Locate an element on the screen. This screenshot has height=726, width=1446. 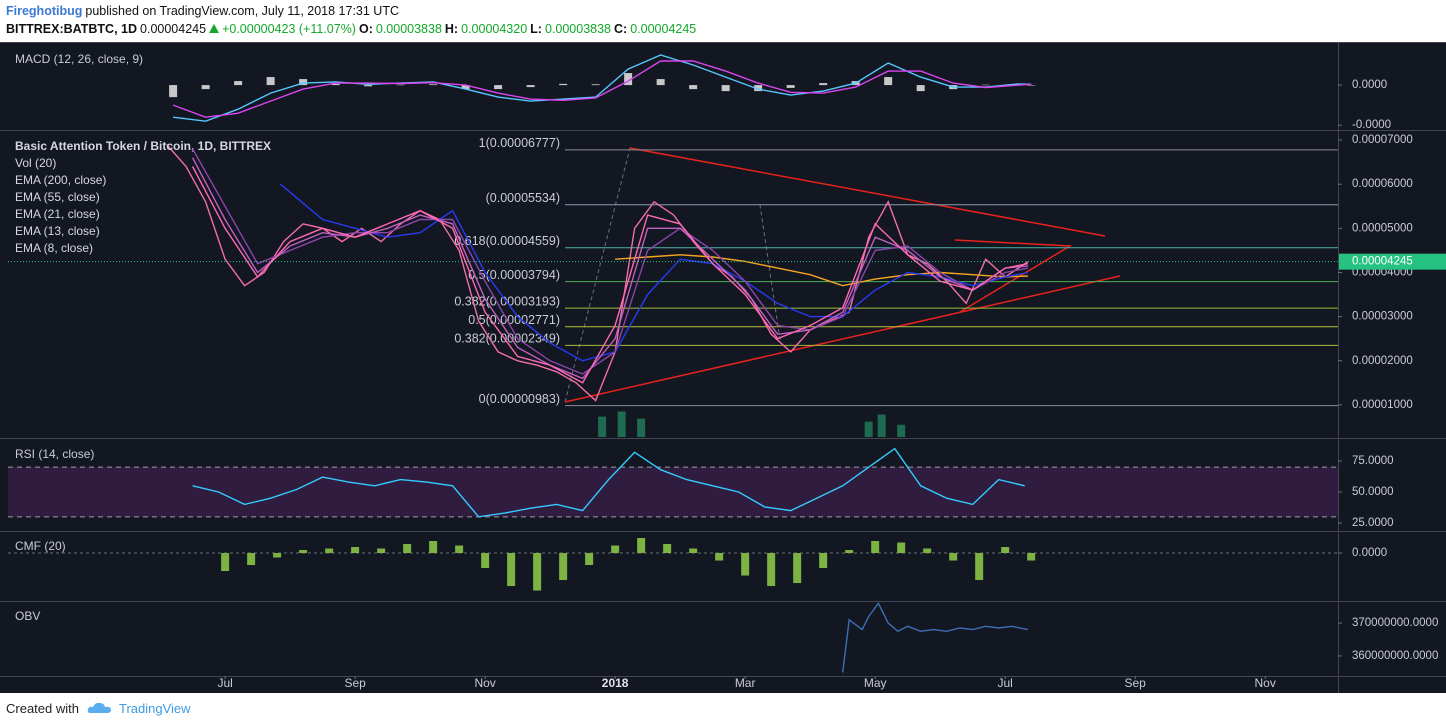
panel-title: RSI (14, close) is located at coordinates (54, 454).